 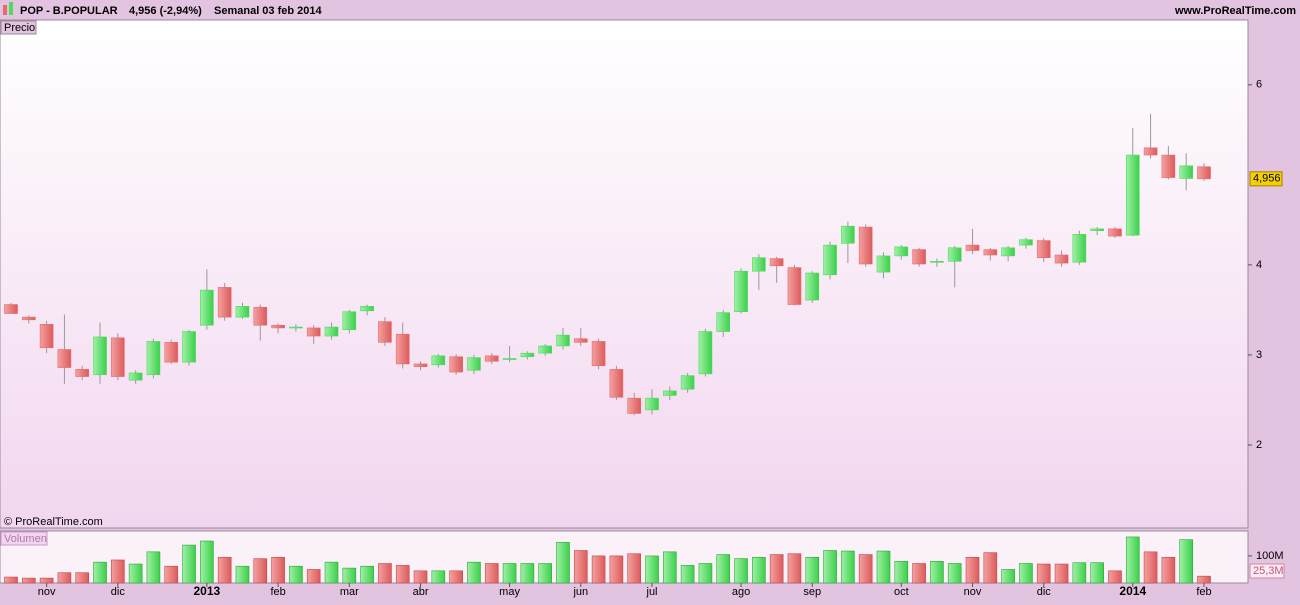 I want to click on copyright: © ProRealTime.com, so click(x=53, y=522).